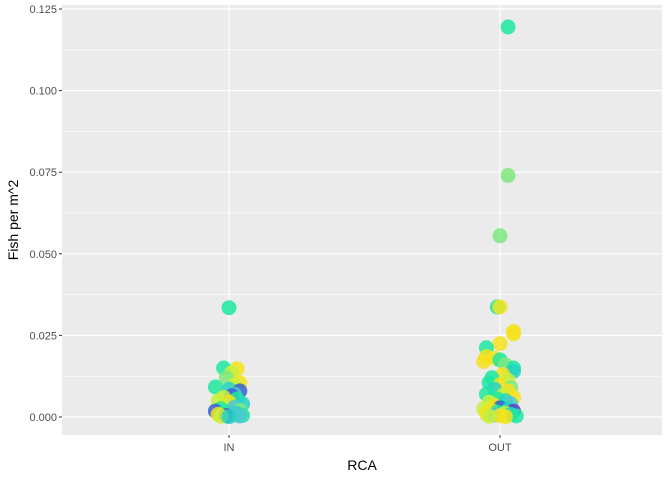 The image size is (672, 480). Describe the element at coordinates (13, 220) in the screenshot. I see `y-axis-title: Fish per m^2` at that location.